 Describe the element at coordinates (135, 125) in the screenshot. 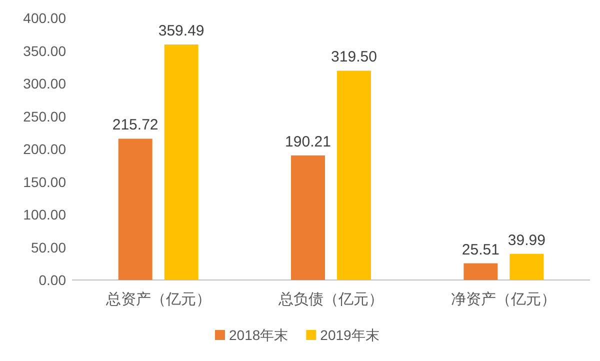

I see `data-label: 215.72` at that location.